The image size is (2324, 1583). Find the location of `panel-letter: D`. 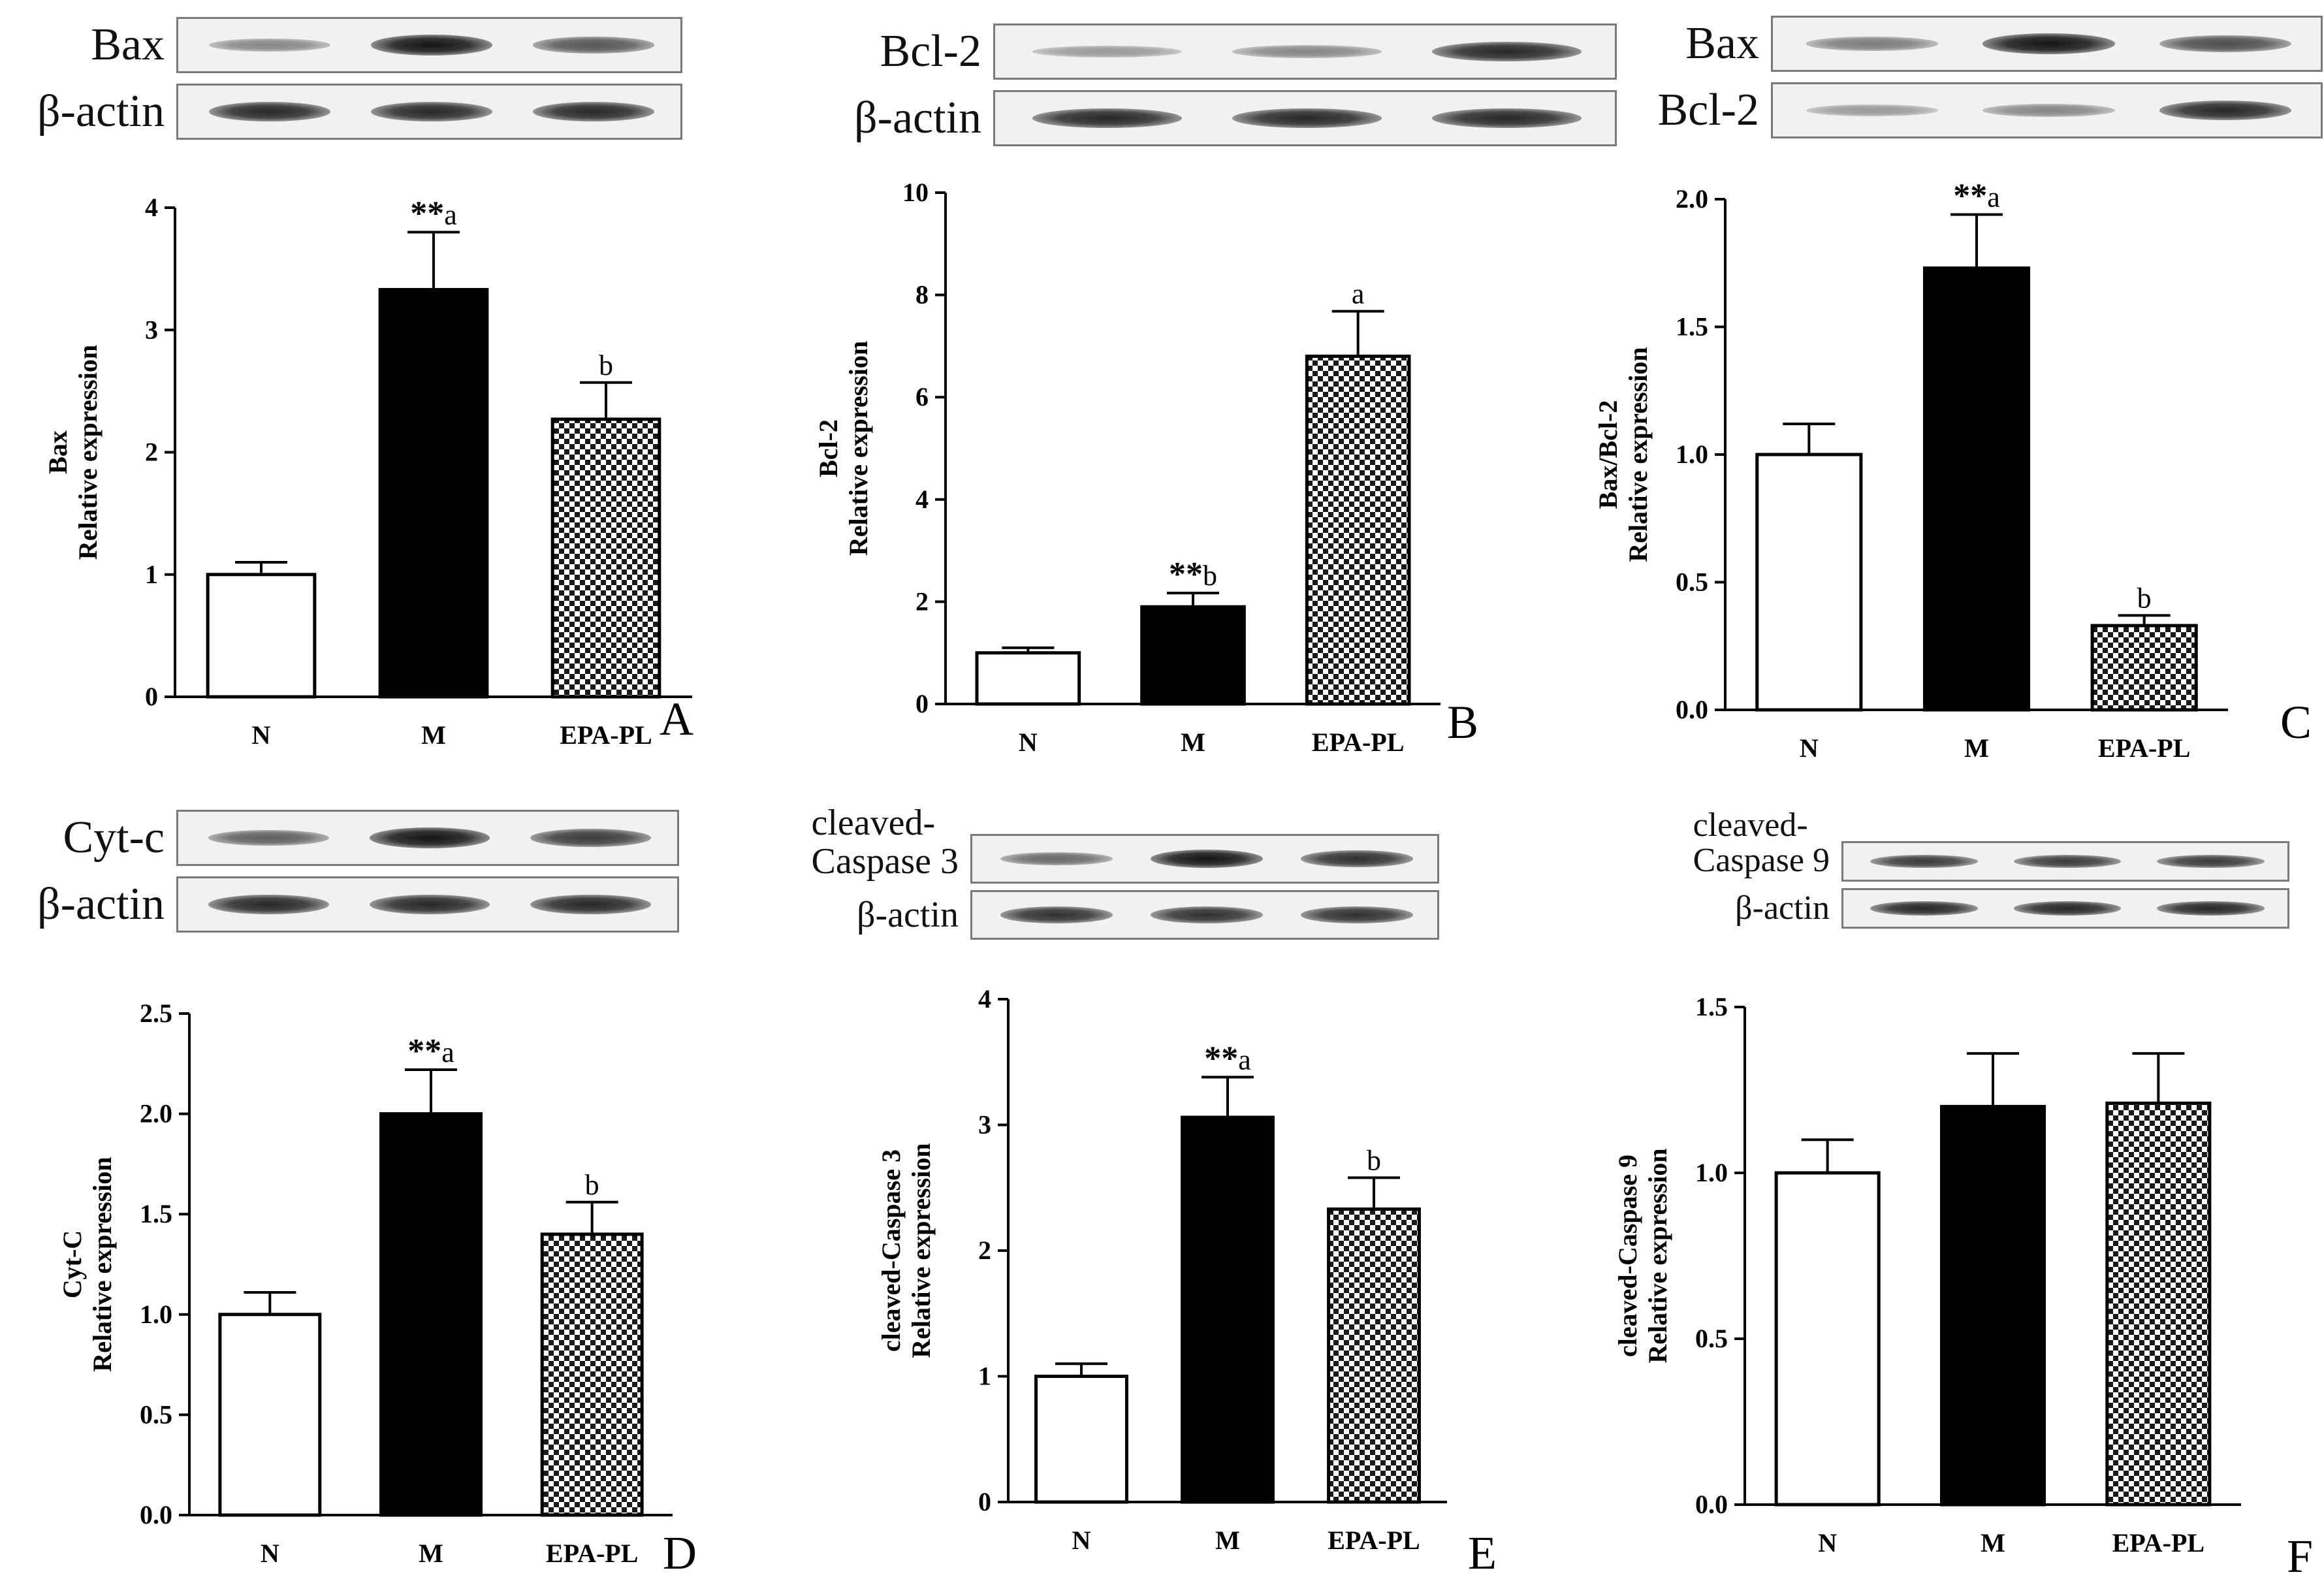

panel-letter: D is located at coordinates (680, 1553).